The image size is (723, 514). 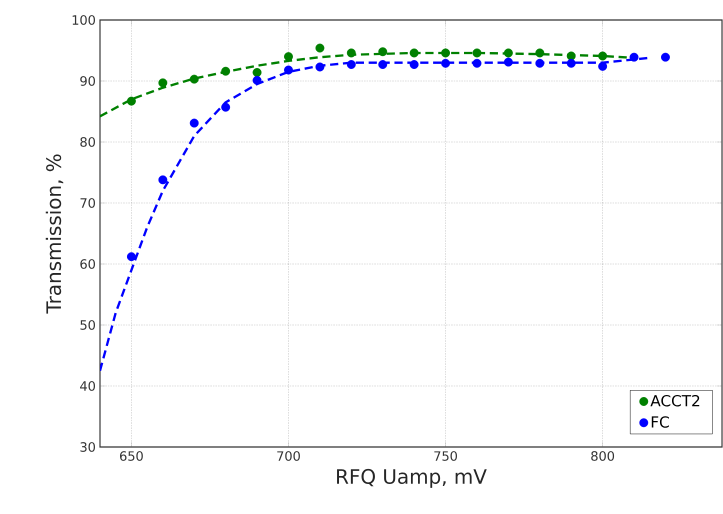 I want to click on y-axis-title: Transmission, %, so click(x=55, y=234).